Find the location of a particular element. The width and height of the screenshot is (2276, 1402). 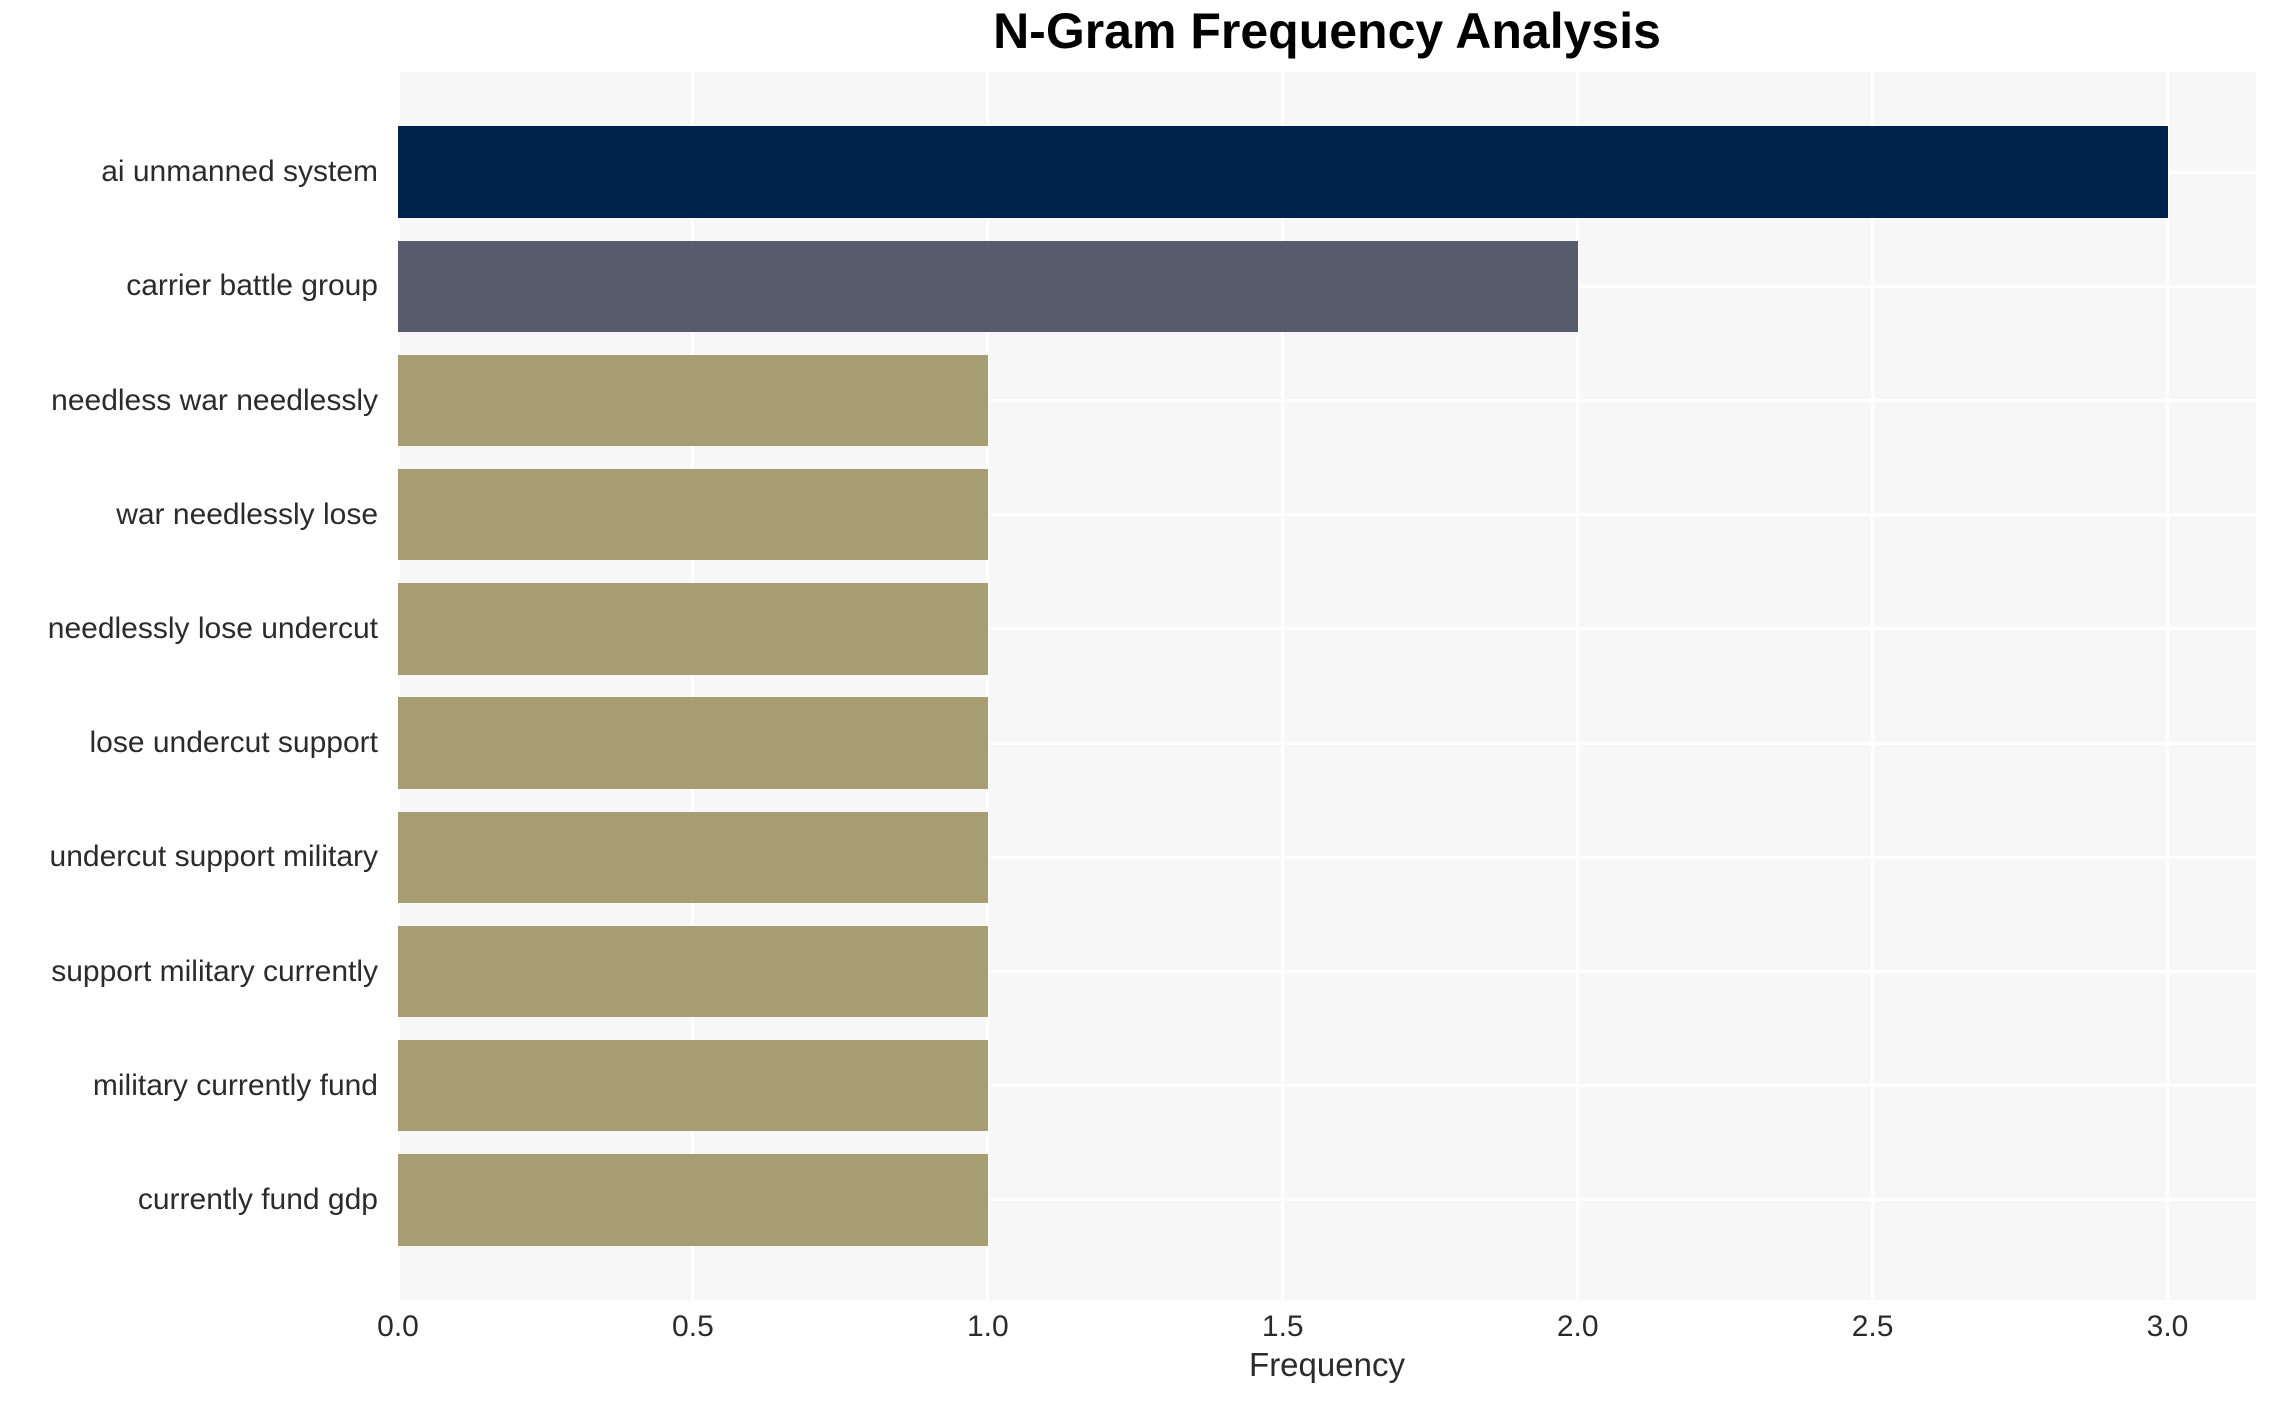

bar-currently-fund-gdp is located at coordinates (693, 1200).